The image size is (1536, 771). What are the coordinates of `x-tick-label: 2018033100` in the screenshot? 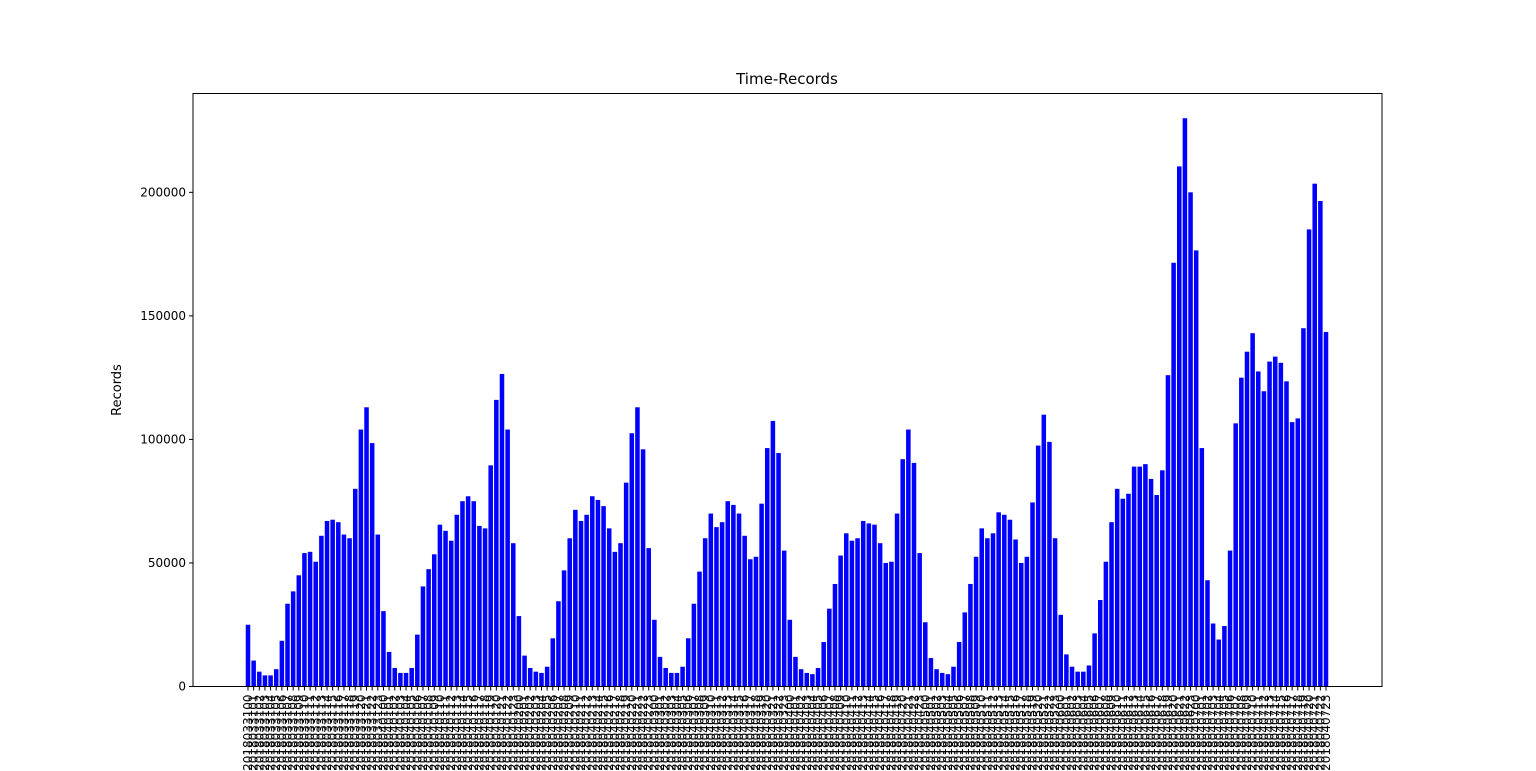 It's located at (248, 733).